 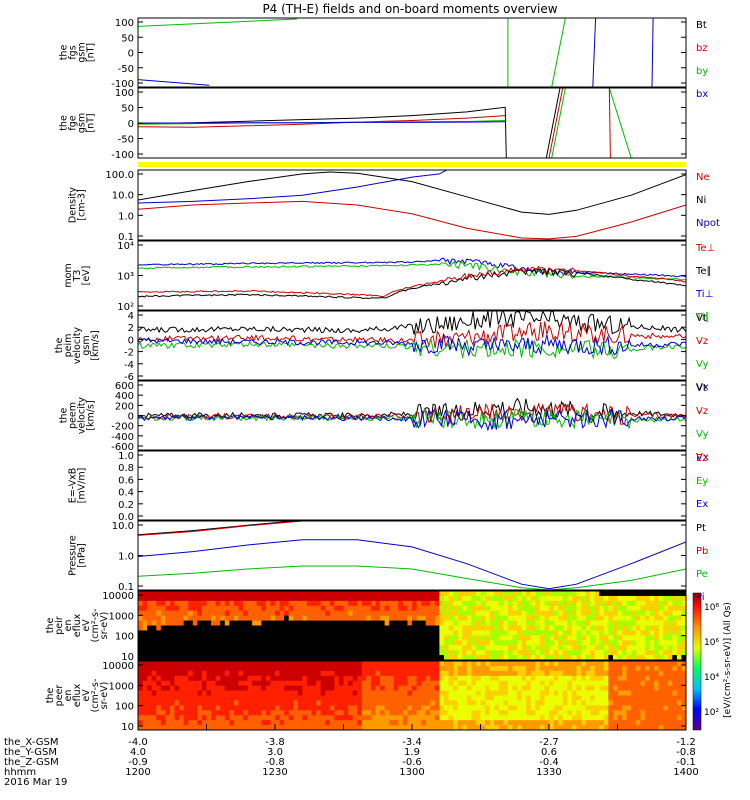 What do you see at coordinates (412, 555) in the screenshot?
I see `pressure-lines` at bounding box center [412, 555].